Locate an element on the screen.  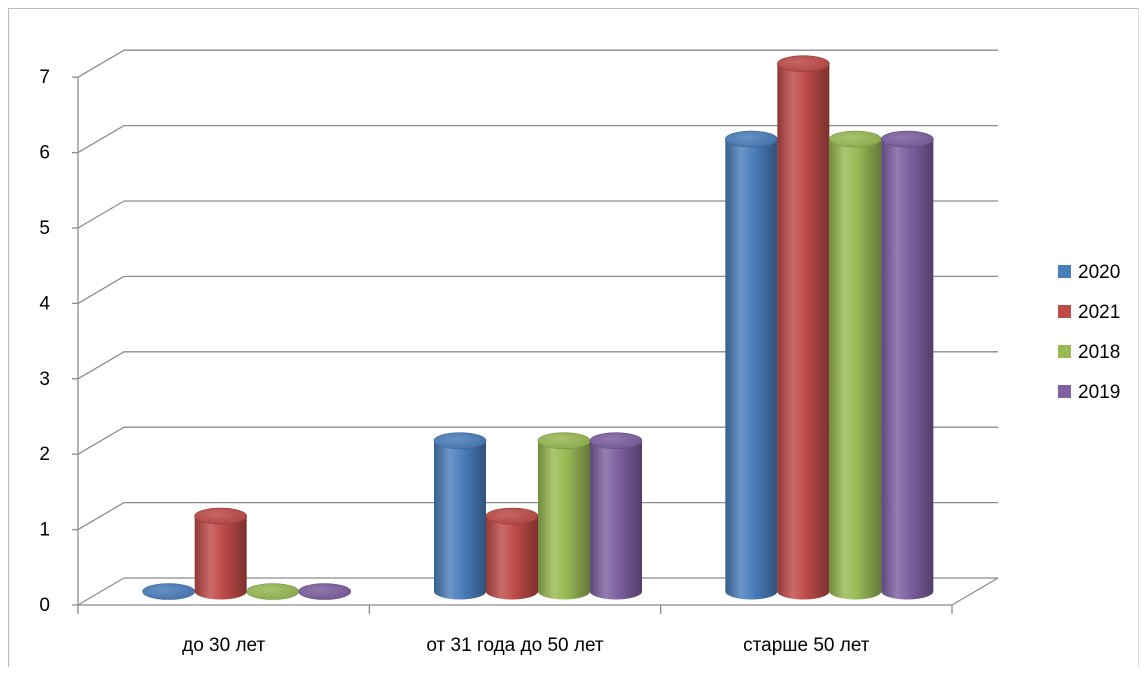
y-tick-label: 7 is located at coordinates (44, 77).